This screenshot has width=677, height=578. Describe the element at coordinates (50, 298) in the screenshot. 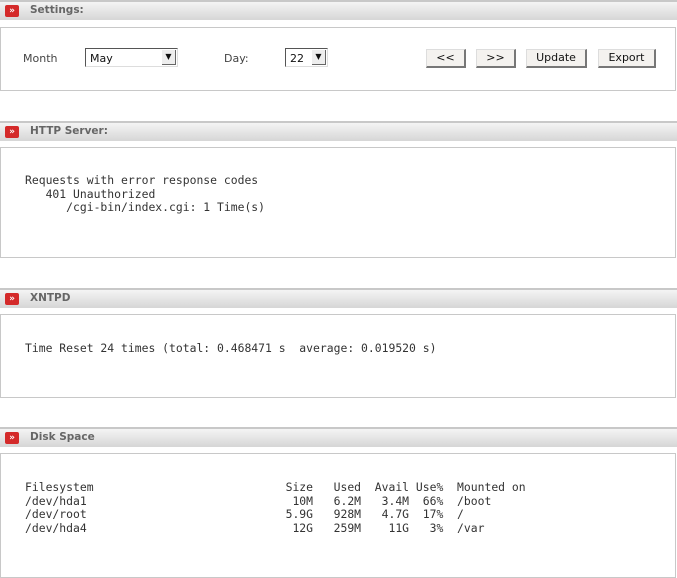

I see `section-title: XNTPD` at that location.